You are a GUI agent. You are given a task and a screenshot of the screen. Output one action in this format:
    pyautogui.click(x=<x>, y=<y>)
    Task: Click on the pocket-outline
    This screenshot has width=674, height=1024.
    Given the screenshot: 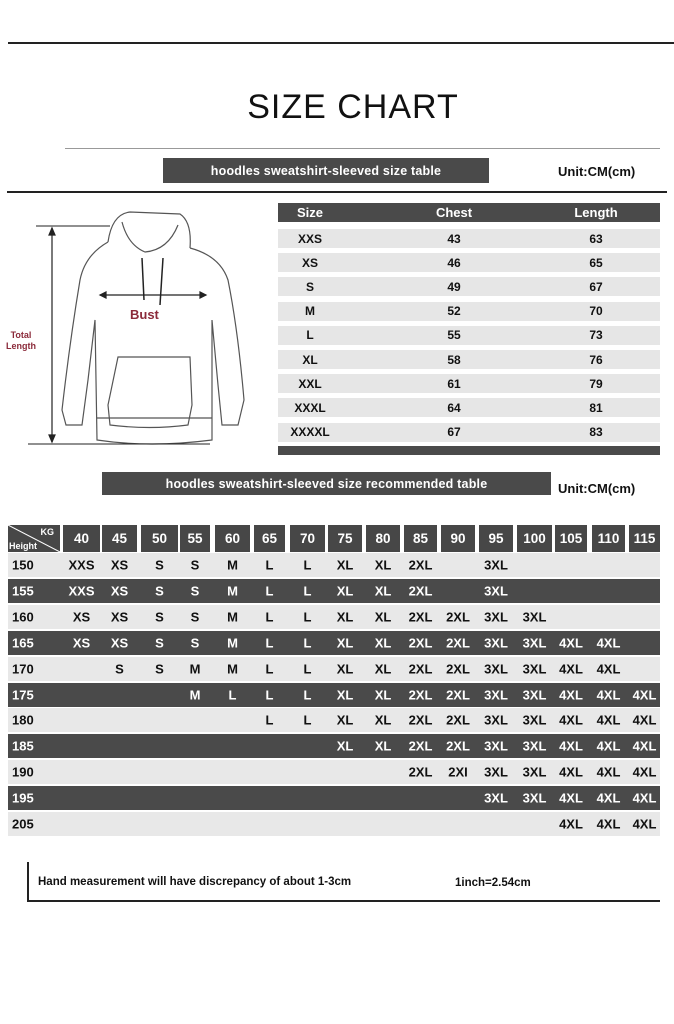 What is the action you would take?
    pyautogui.click(x=150, y=392)
    